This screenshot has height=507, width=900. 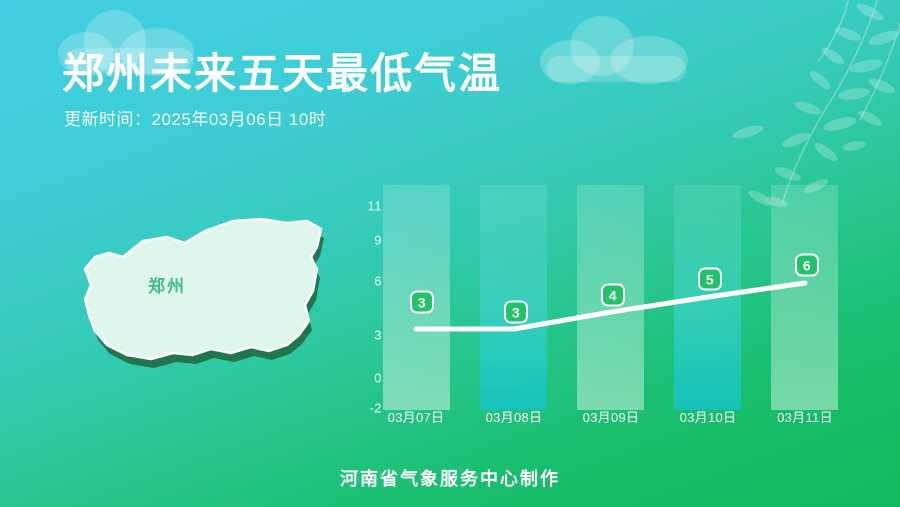 What do you see at coordinates (378, 378) in the screenshot?
I see `y-tick: 0` at bounding box center [378, 378].